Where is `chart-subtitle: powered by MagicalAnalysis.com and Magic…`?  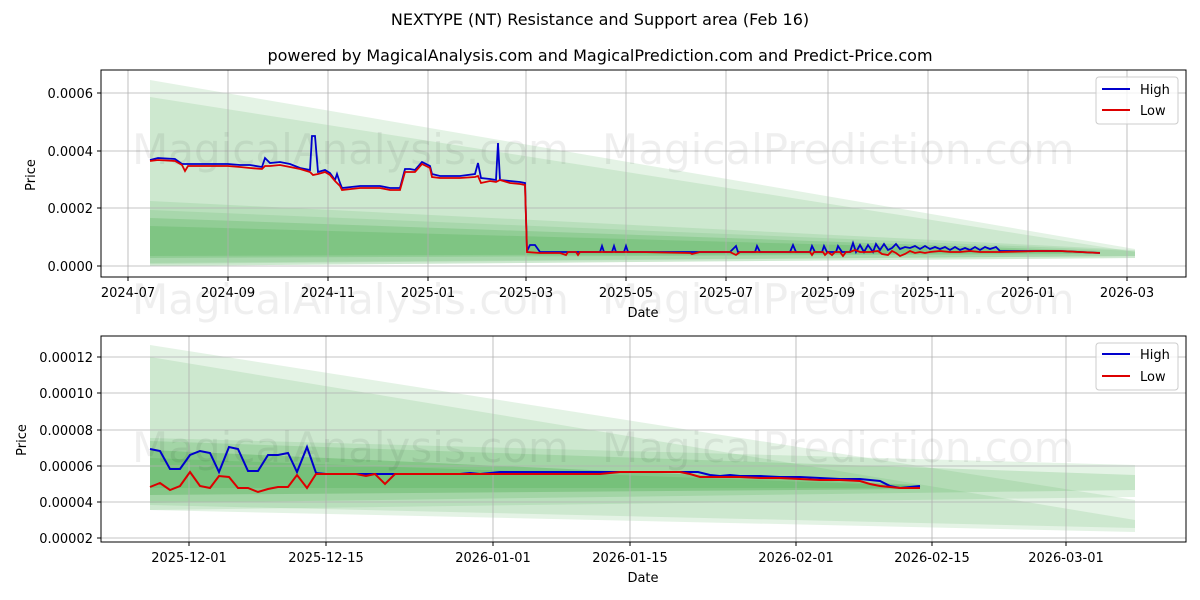 chart-subtitle: powered by MagicalAnalysis.com and Magic… is located at coordinates (600, 55).